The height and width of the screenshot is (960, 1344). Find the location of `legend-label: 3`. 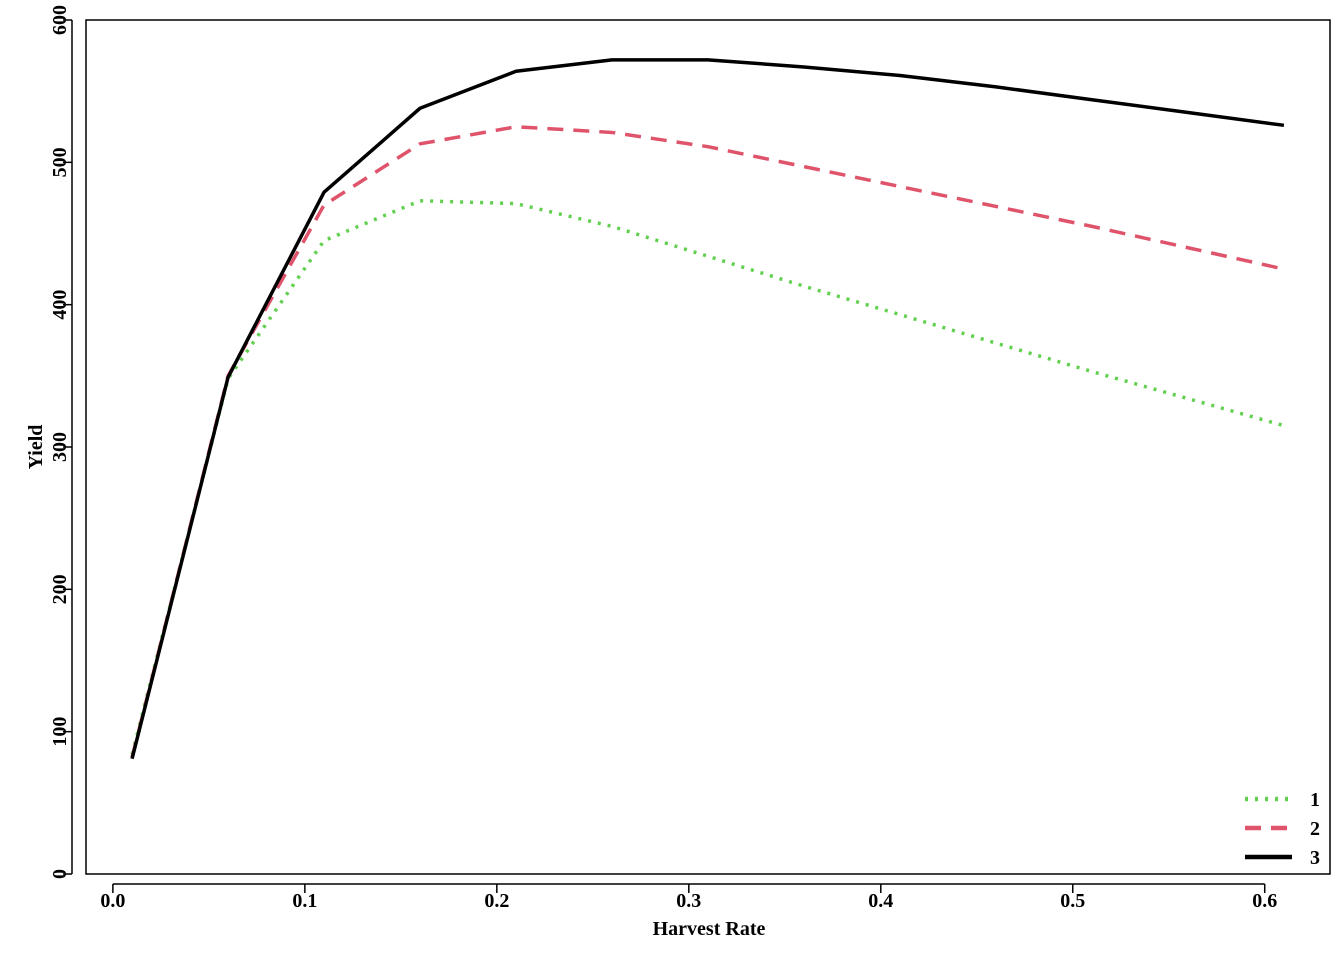

legend-label: 3 is located at coordinates (1315, 858).